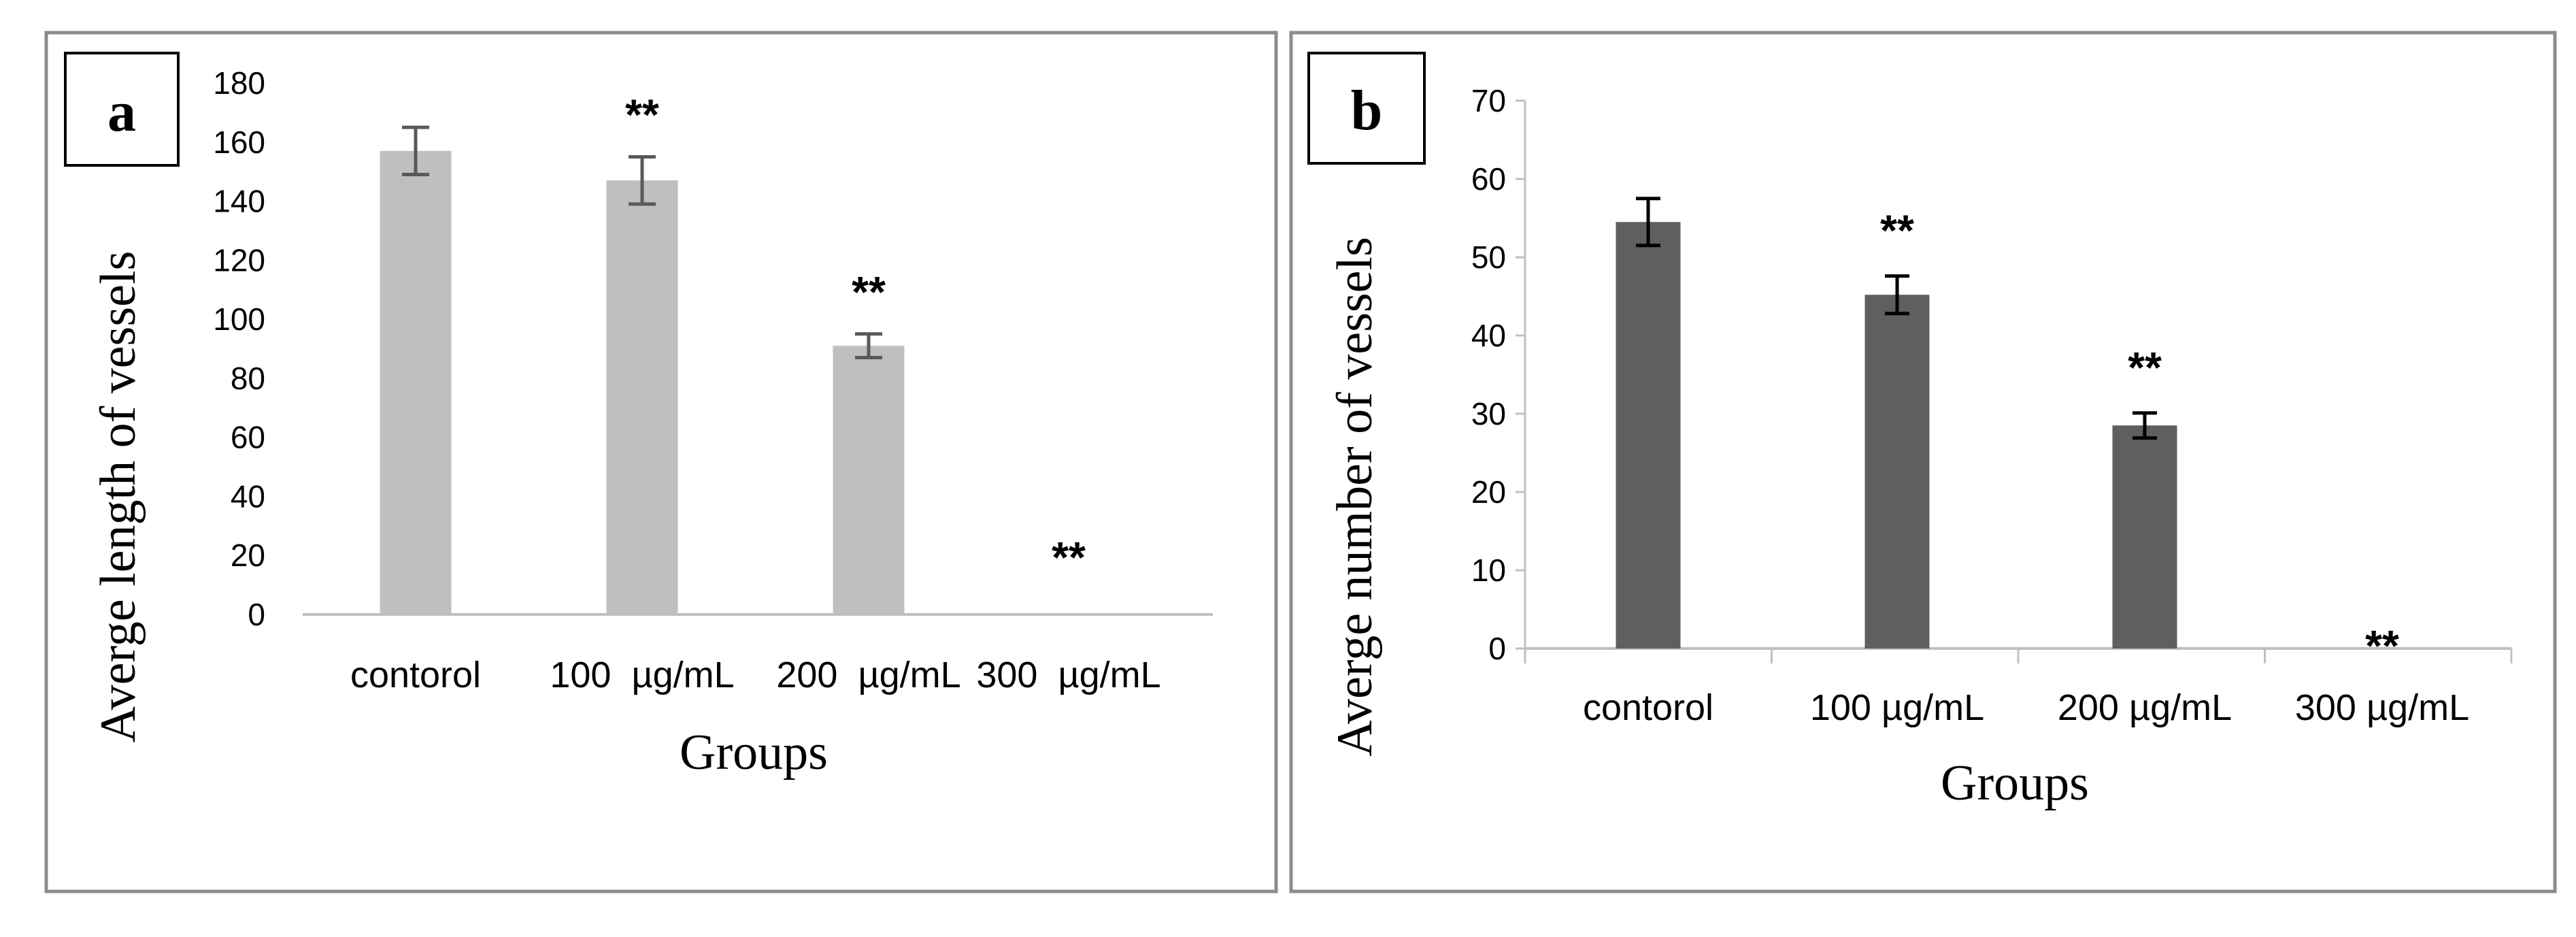 Image resolution: width=2576 pixels, height=937 pixels. What do you see at coordinates (1488, 570) in the screenshot?
I see `y-tick-label: 10` at bounding box center [1488, 570].